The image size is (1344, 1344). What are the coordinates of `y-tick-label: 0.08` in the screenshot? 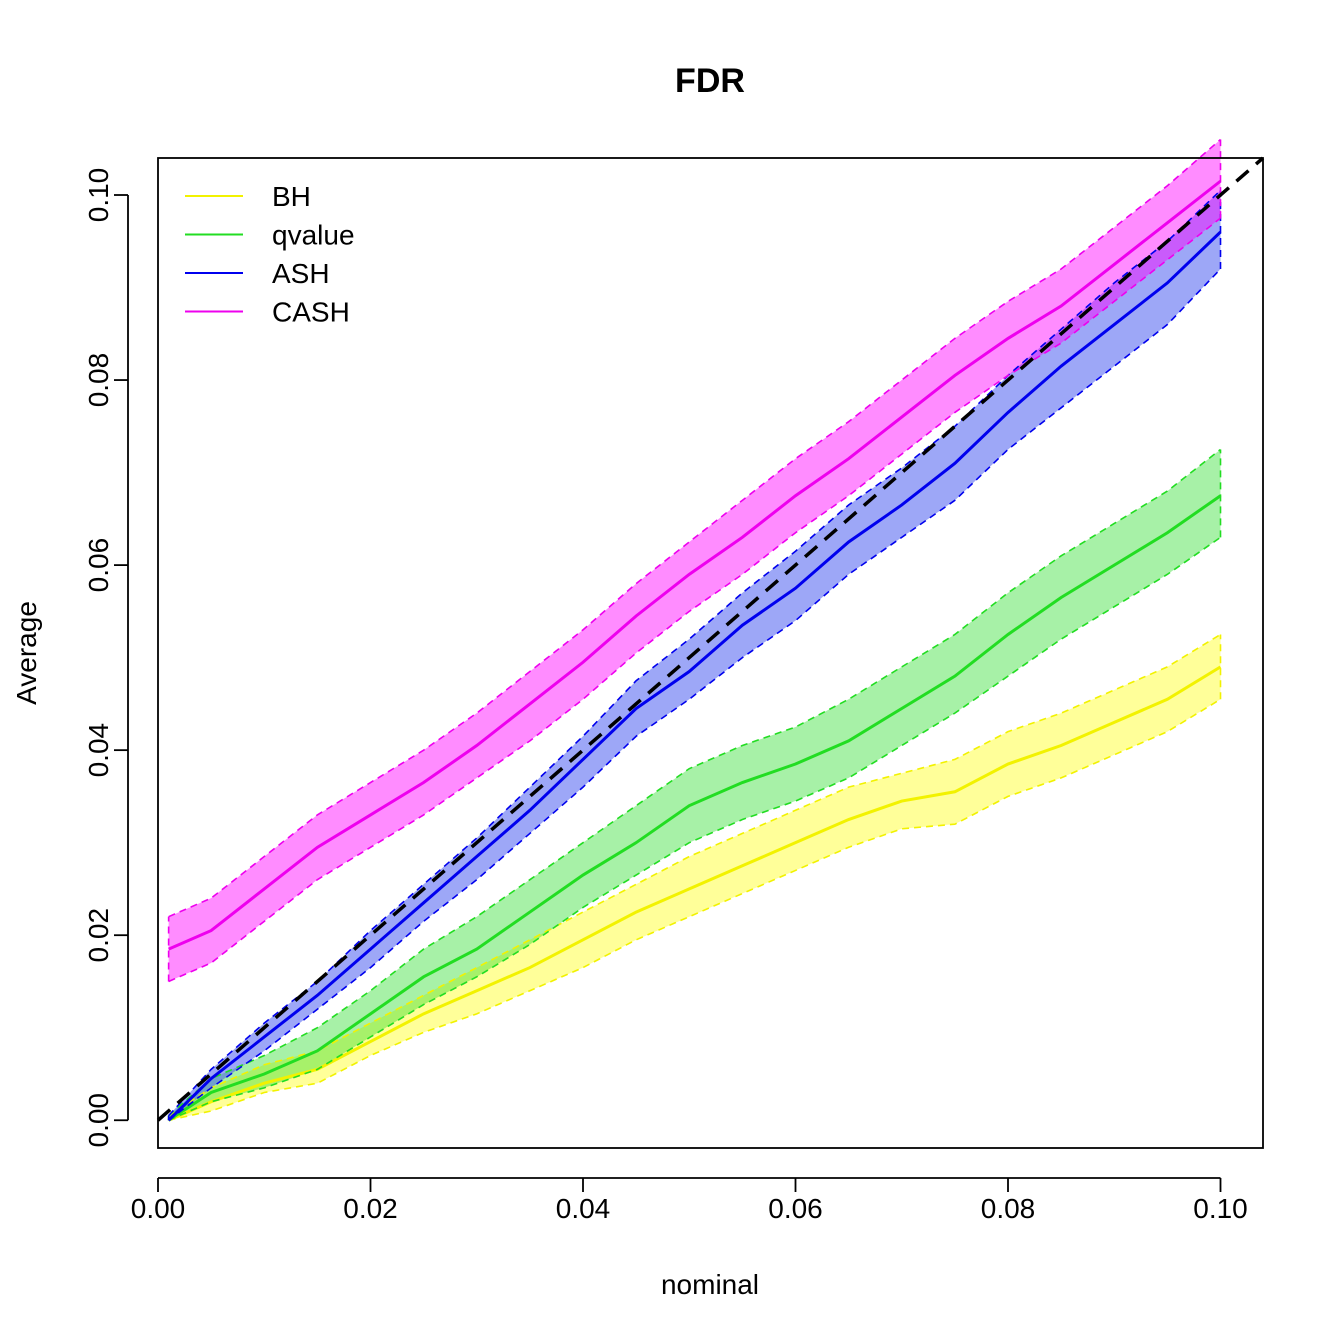 It's located at (98, 380).